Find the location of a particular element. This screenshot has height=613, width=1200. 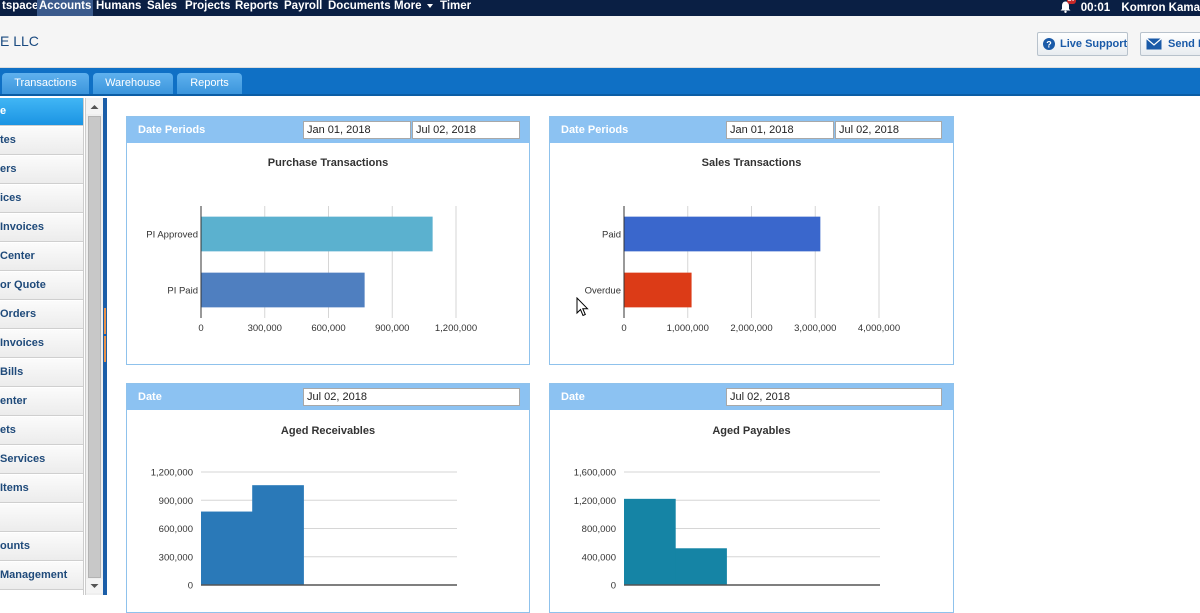

sidebar-item-blank is located at coordinates (41, 518).